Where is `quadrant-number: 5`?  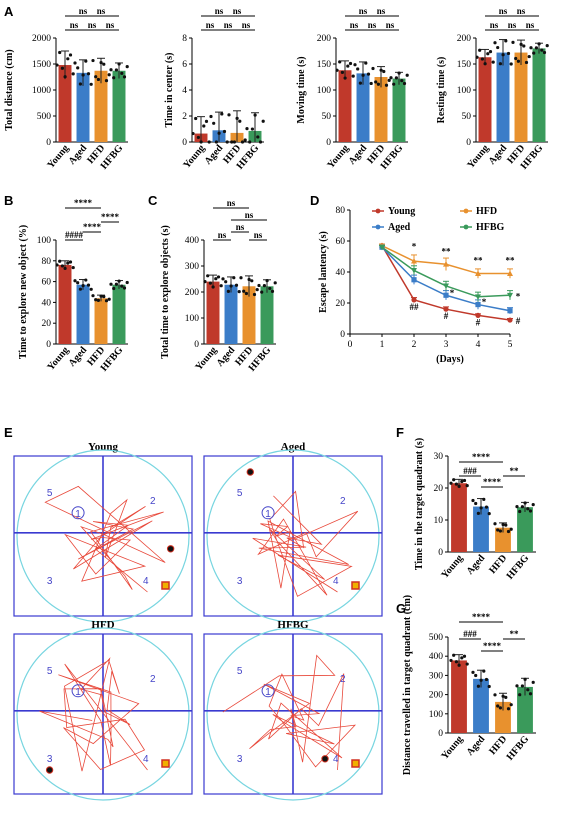
quadrant-number: 5 is located at coordinates (50, 671).